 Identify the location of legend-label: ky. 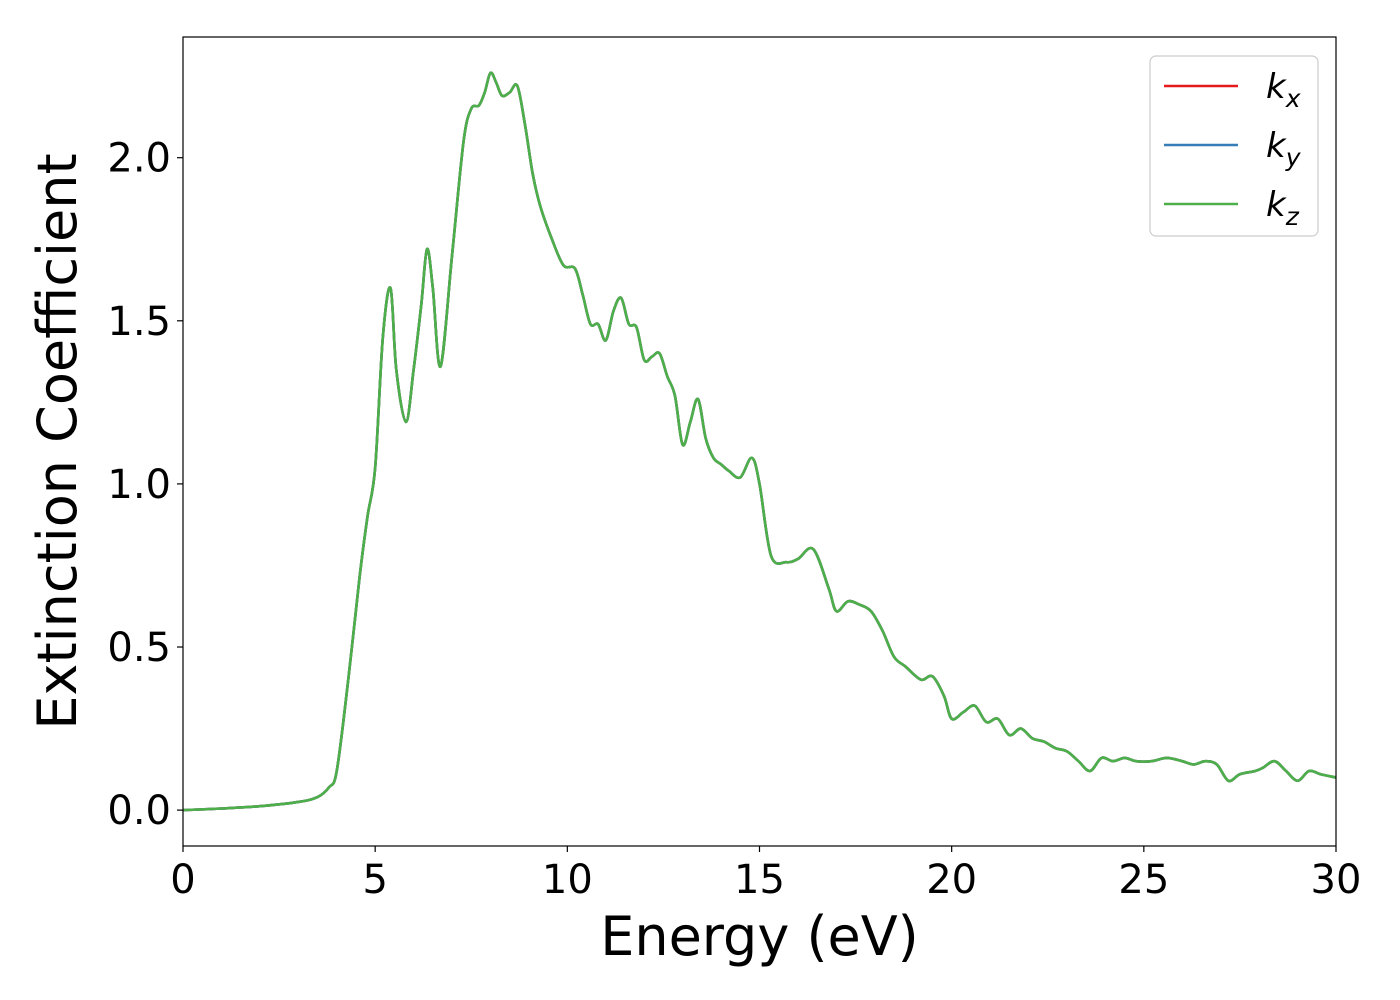
(1284, 149).